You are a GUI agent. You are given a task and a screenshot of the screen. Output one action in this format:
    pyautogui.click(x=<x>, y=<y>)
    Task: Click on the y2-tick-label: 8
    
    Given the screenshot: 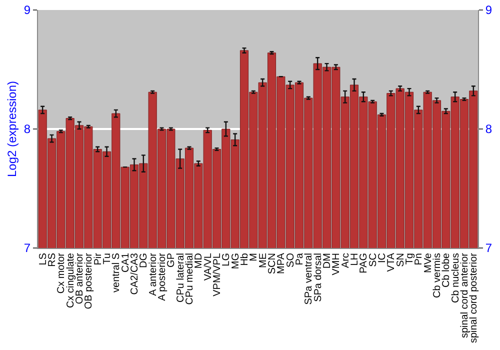 What is the action you would take?
    pyautogui.click(x=488, y=129)
    